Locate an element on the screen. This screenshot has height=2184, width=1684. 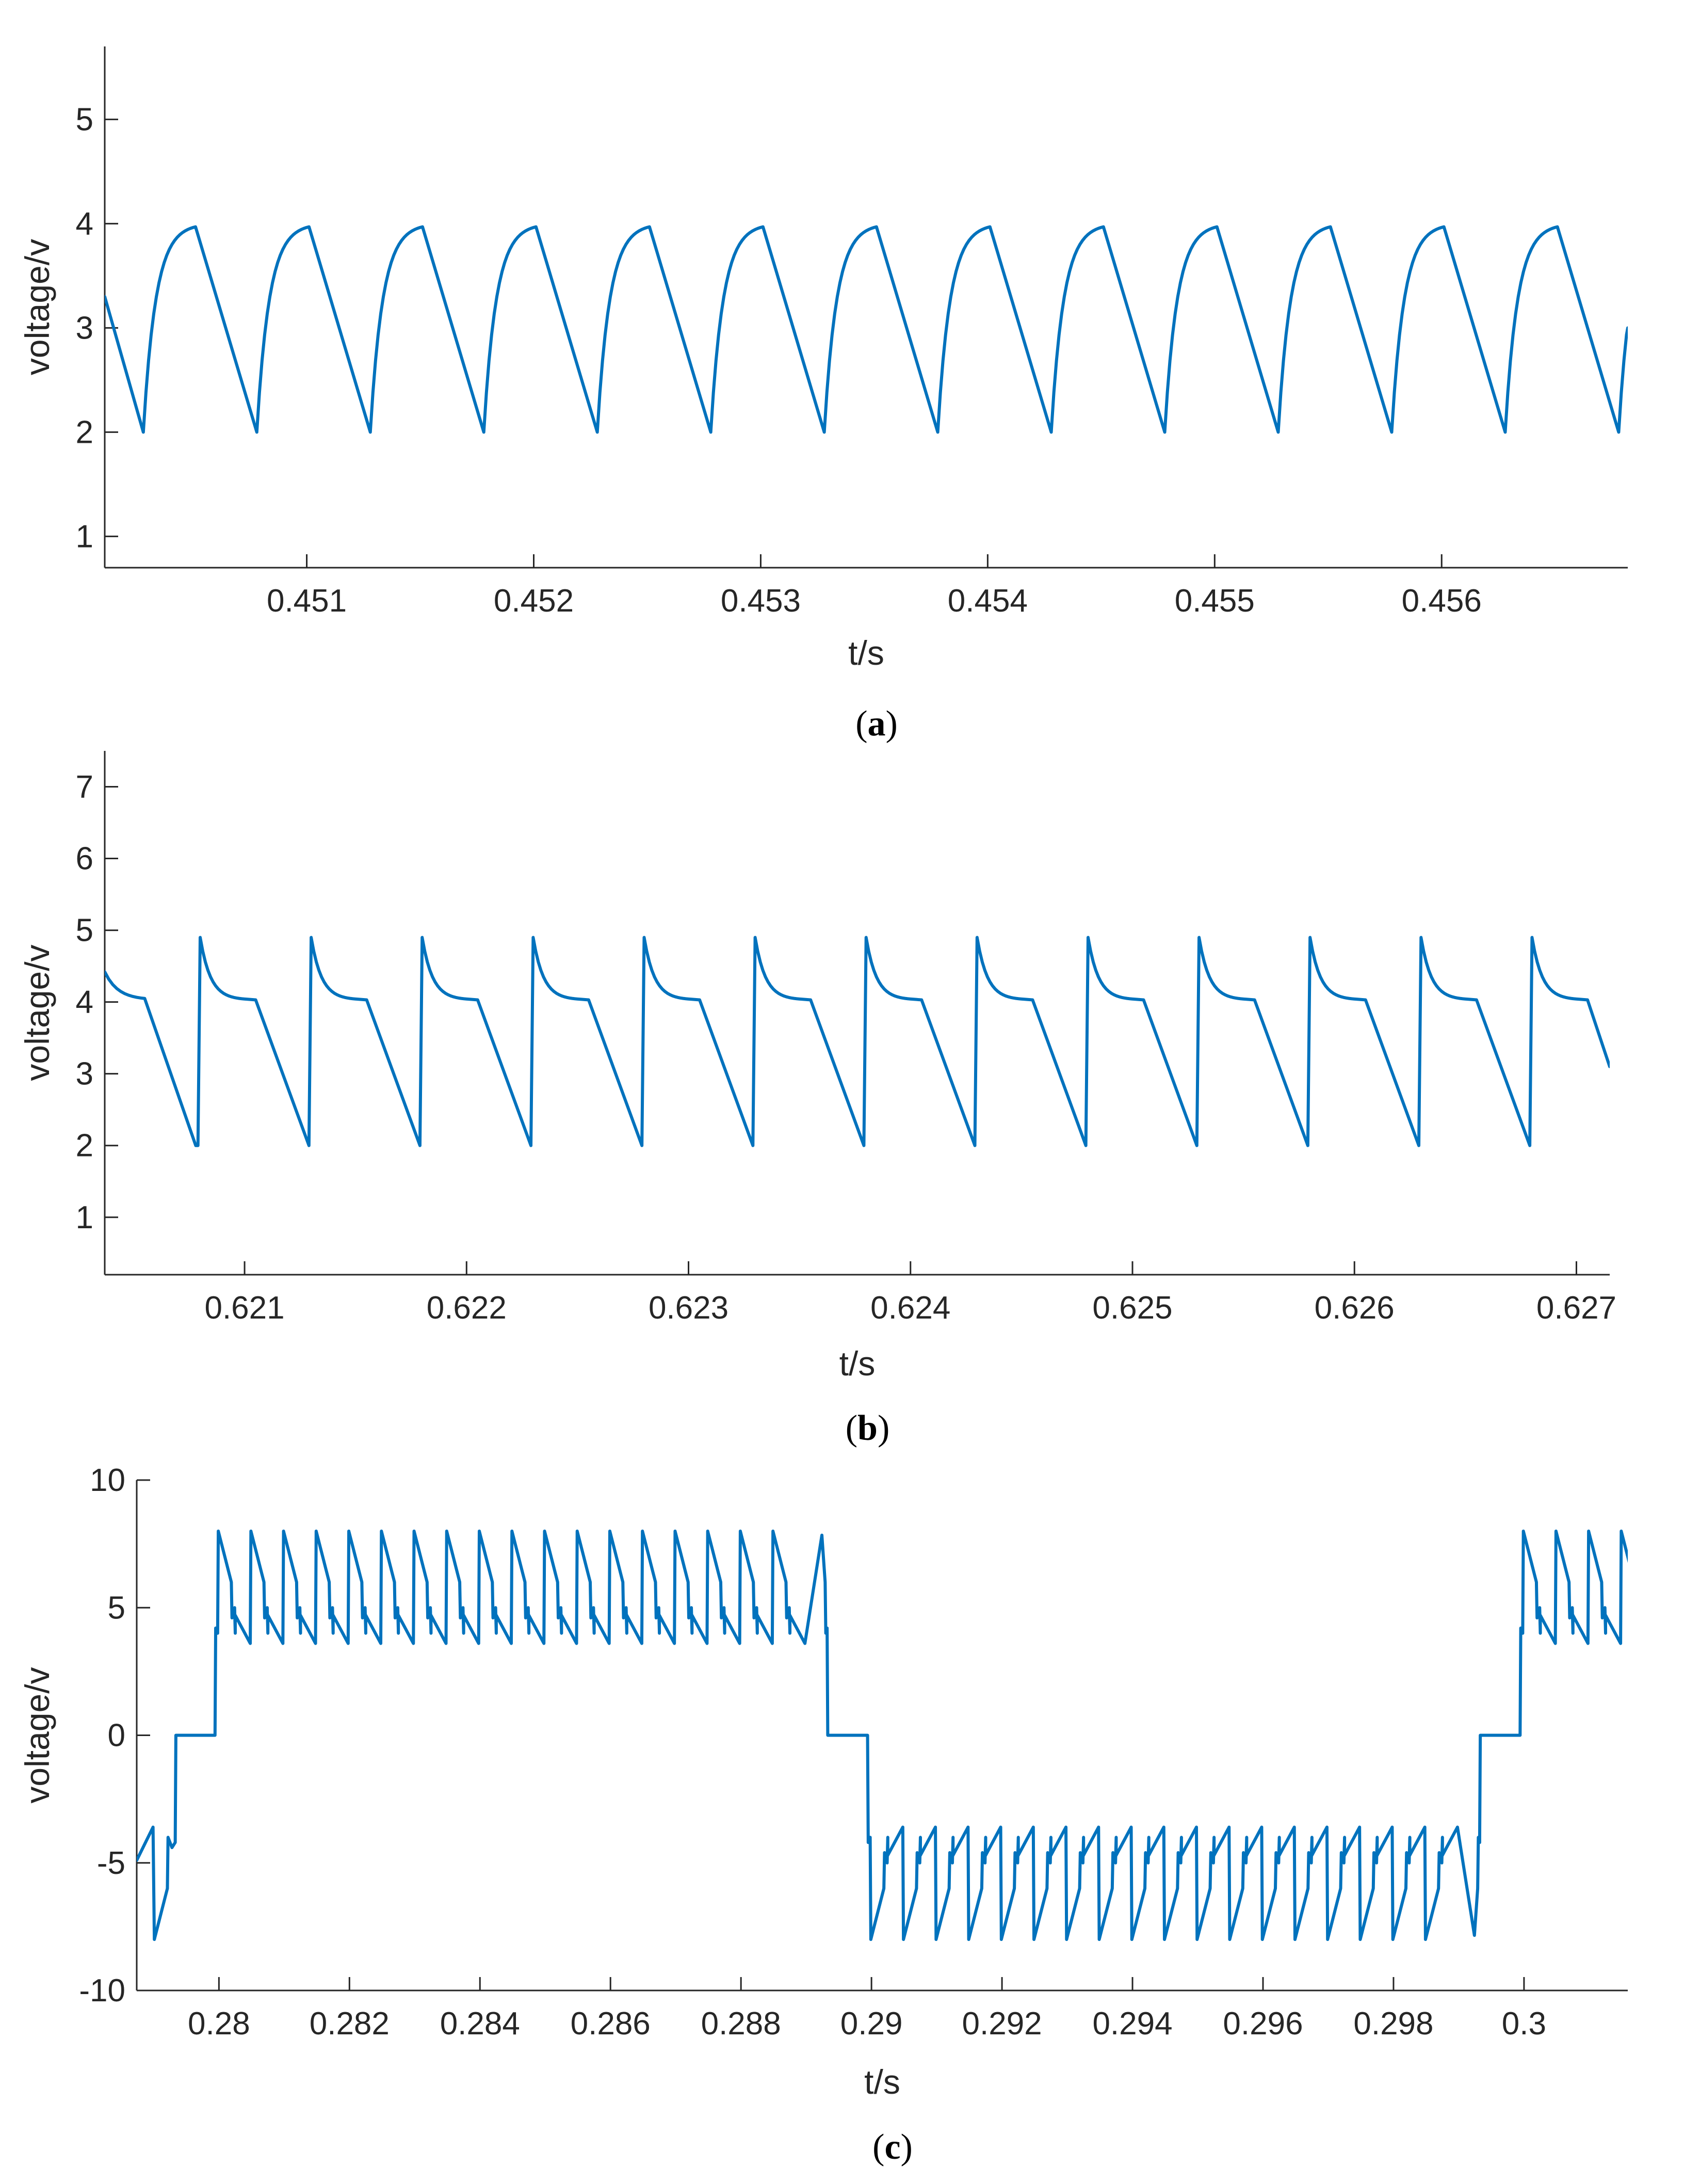
x-tick-label: 0.456 is located at coordinates (1442, 601).